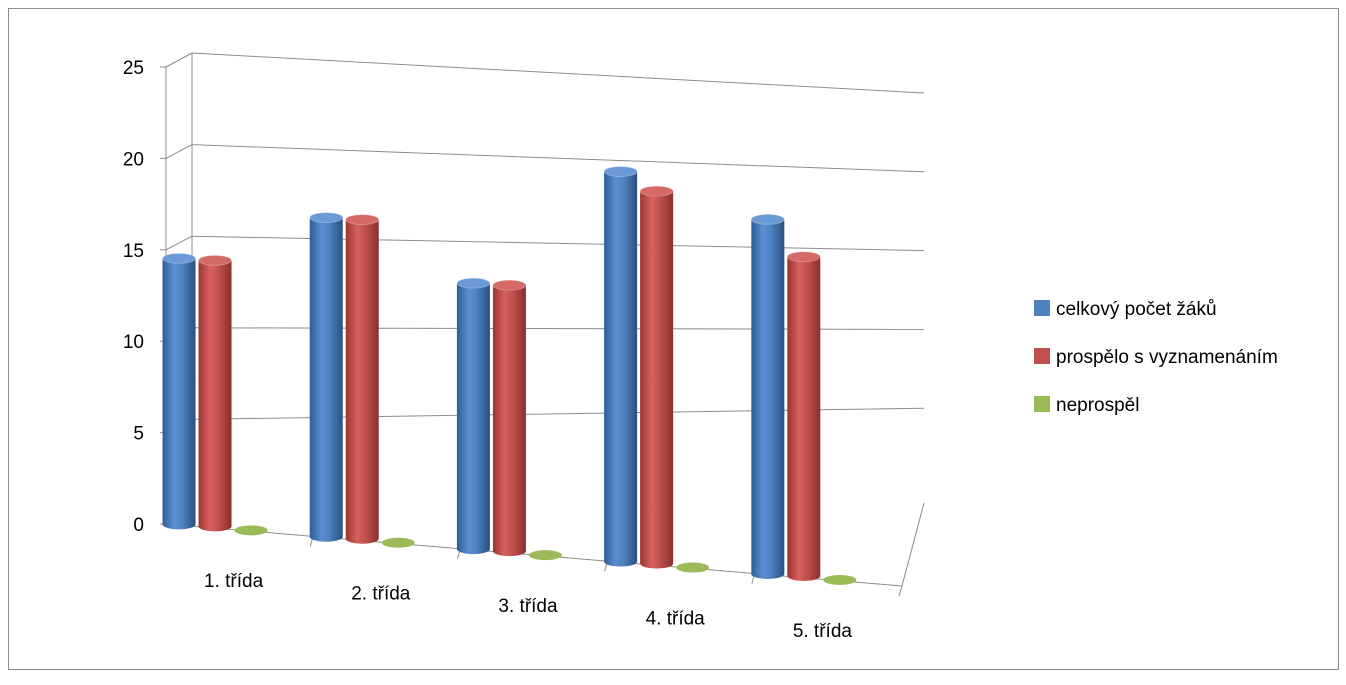  What do you see at coordinates (913, 544) in the screenshot?
I see `floor-right-edge` at bounding box center [913, 544].